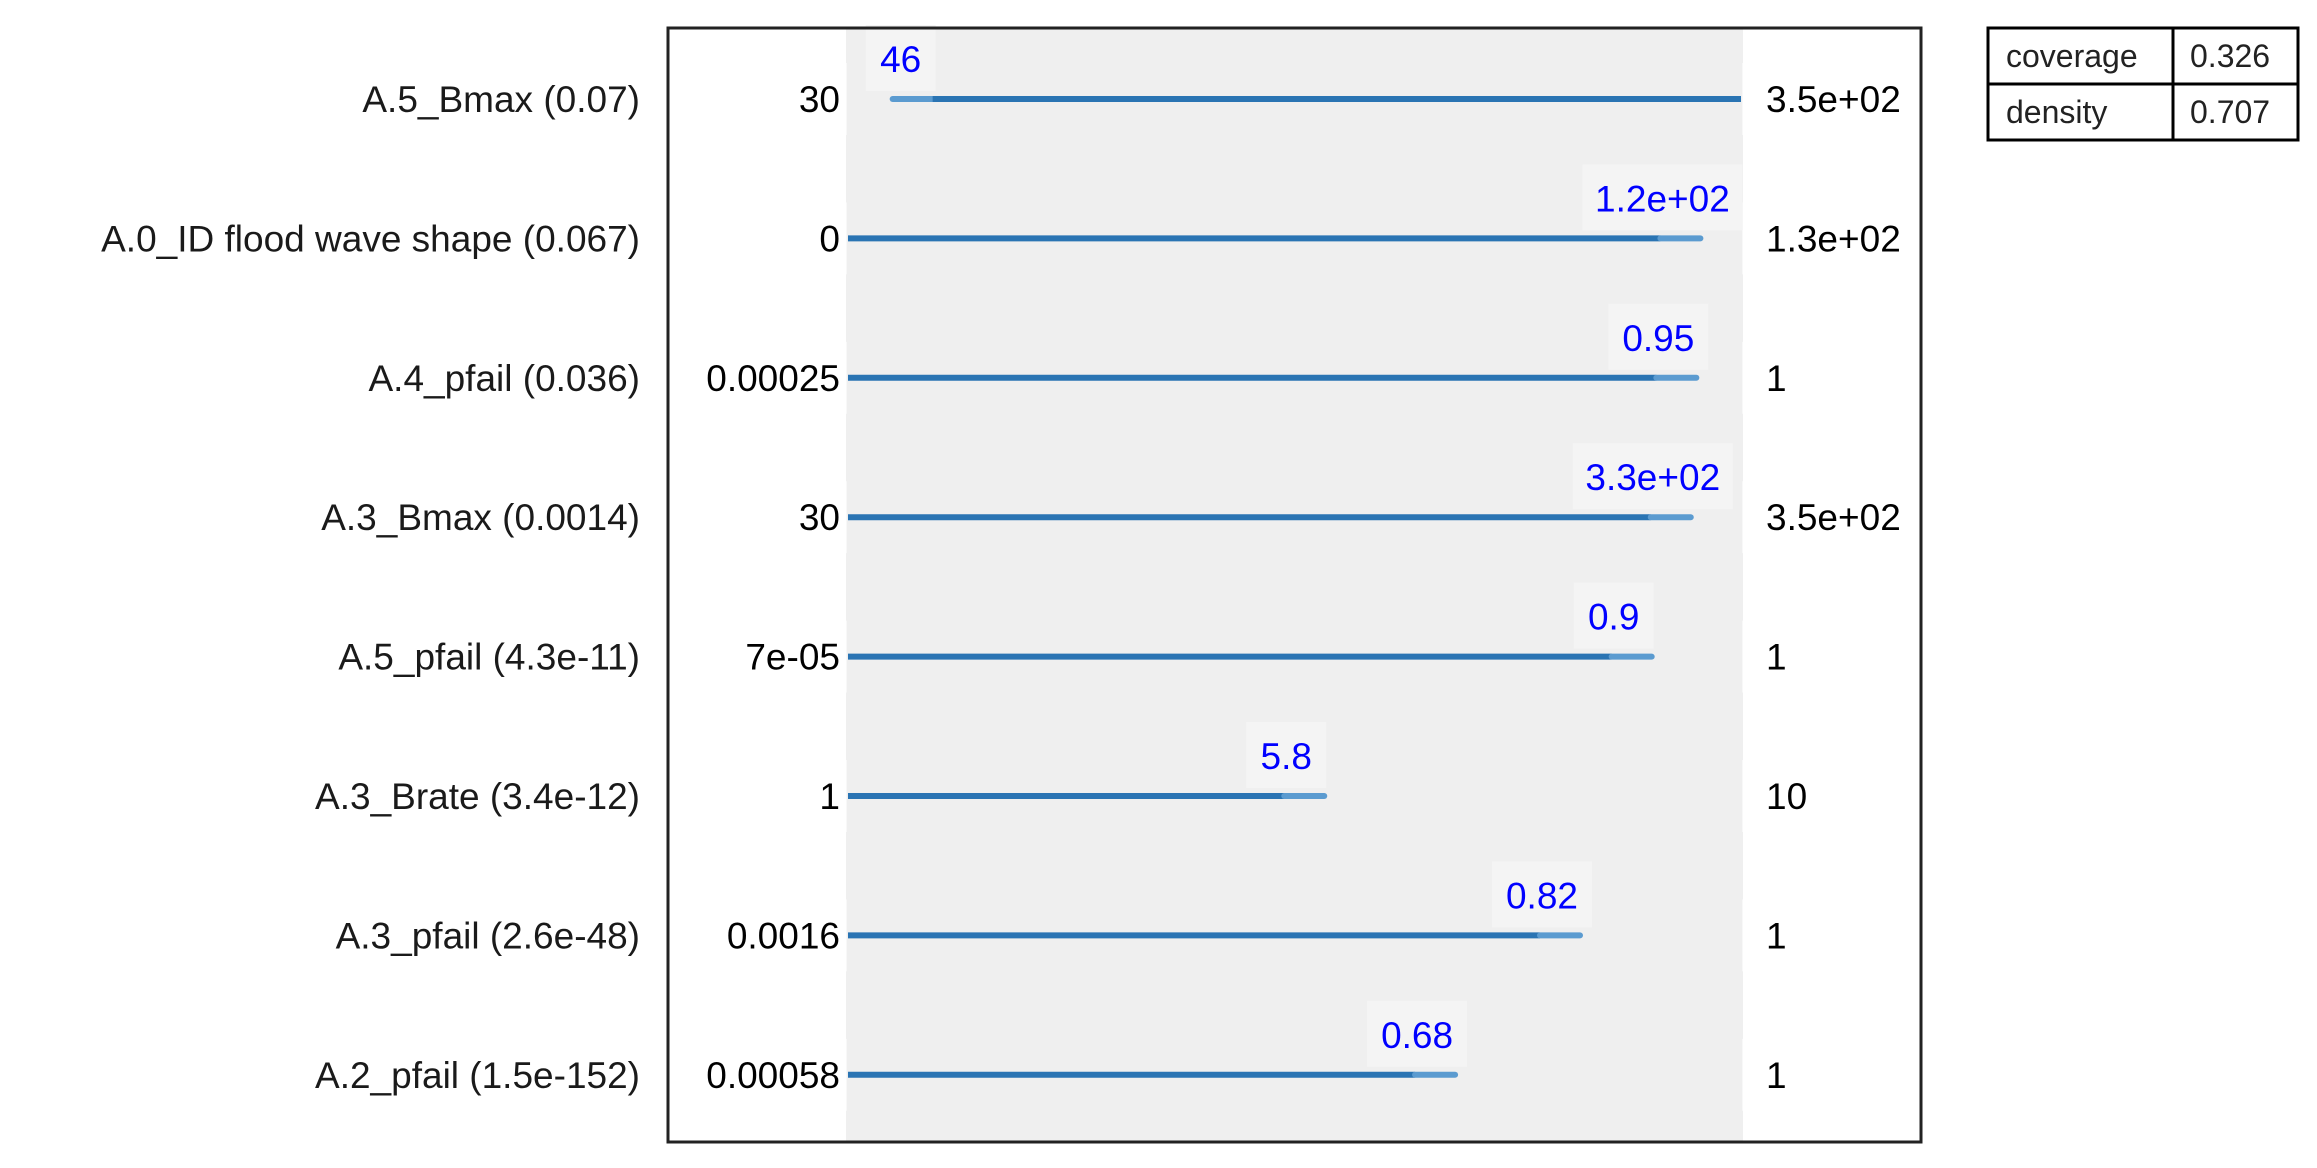 The height and width of the screenshot is (1168, 2317). What do you see at coordinates (2230, 56) in the screenshot?
I see `stat-value-coverage: 0.326` at bounding box center [2230, 56].